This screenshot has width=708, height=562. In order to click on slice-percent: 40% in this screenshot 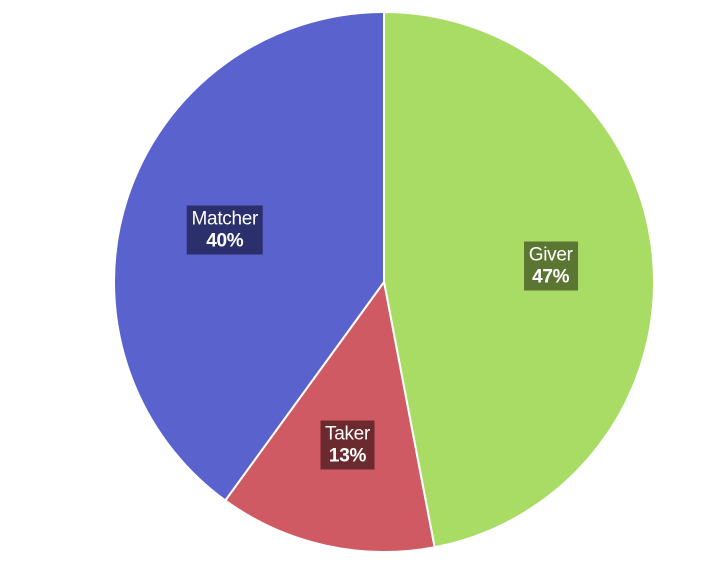, I will do `click(225, 241)`.